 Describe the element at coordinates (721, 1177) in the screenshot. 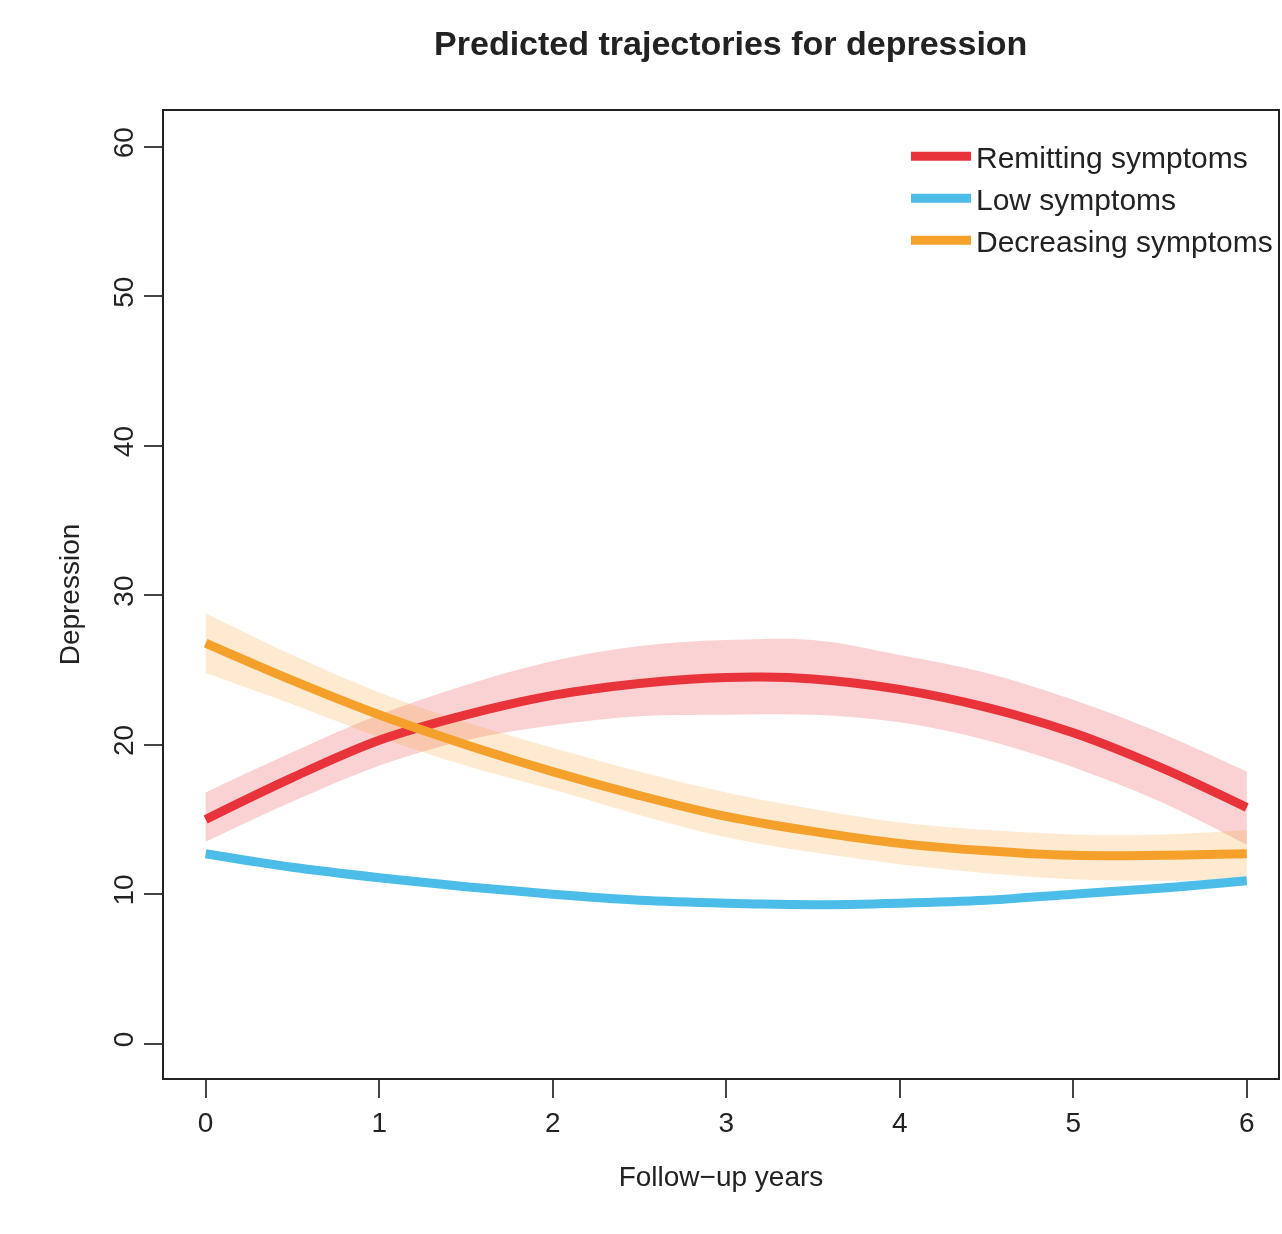

I see `x-axis-title: Follow−up years` at that location.